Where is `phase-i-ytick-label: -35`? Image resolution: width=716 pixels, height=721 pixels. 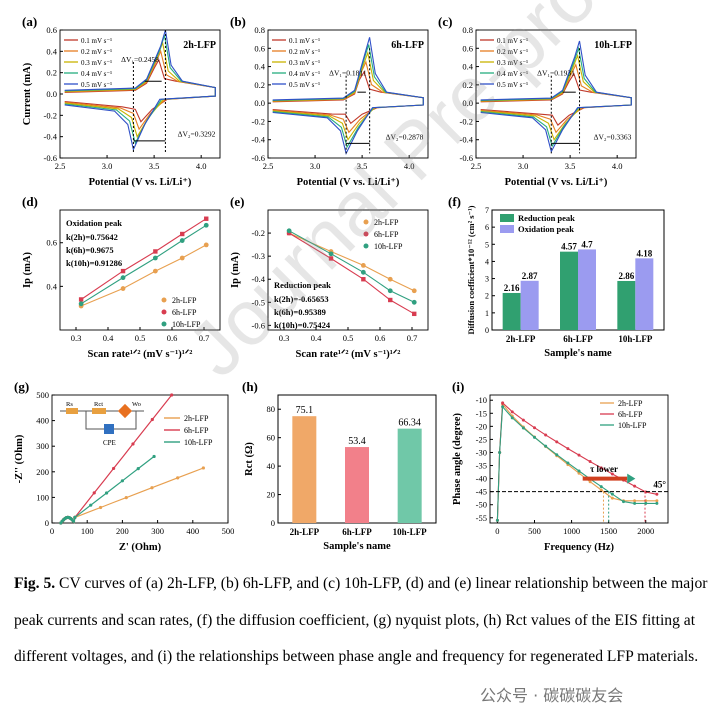 phase-i-ytick-label: -35 is located at coordinates (481, 466).